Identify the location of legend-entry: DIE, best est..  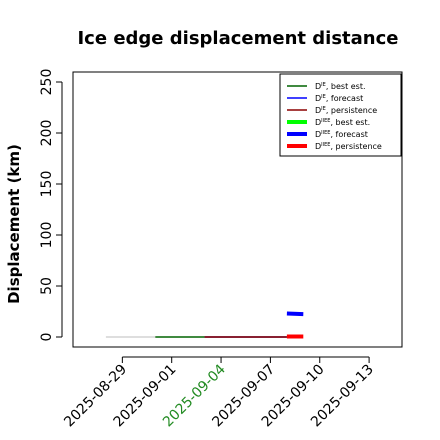
(340, 86).